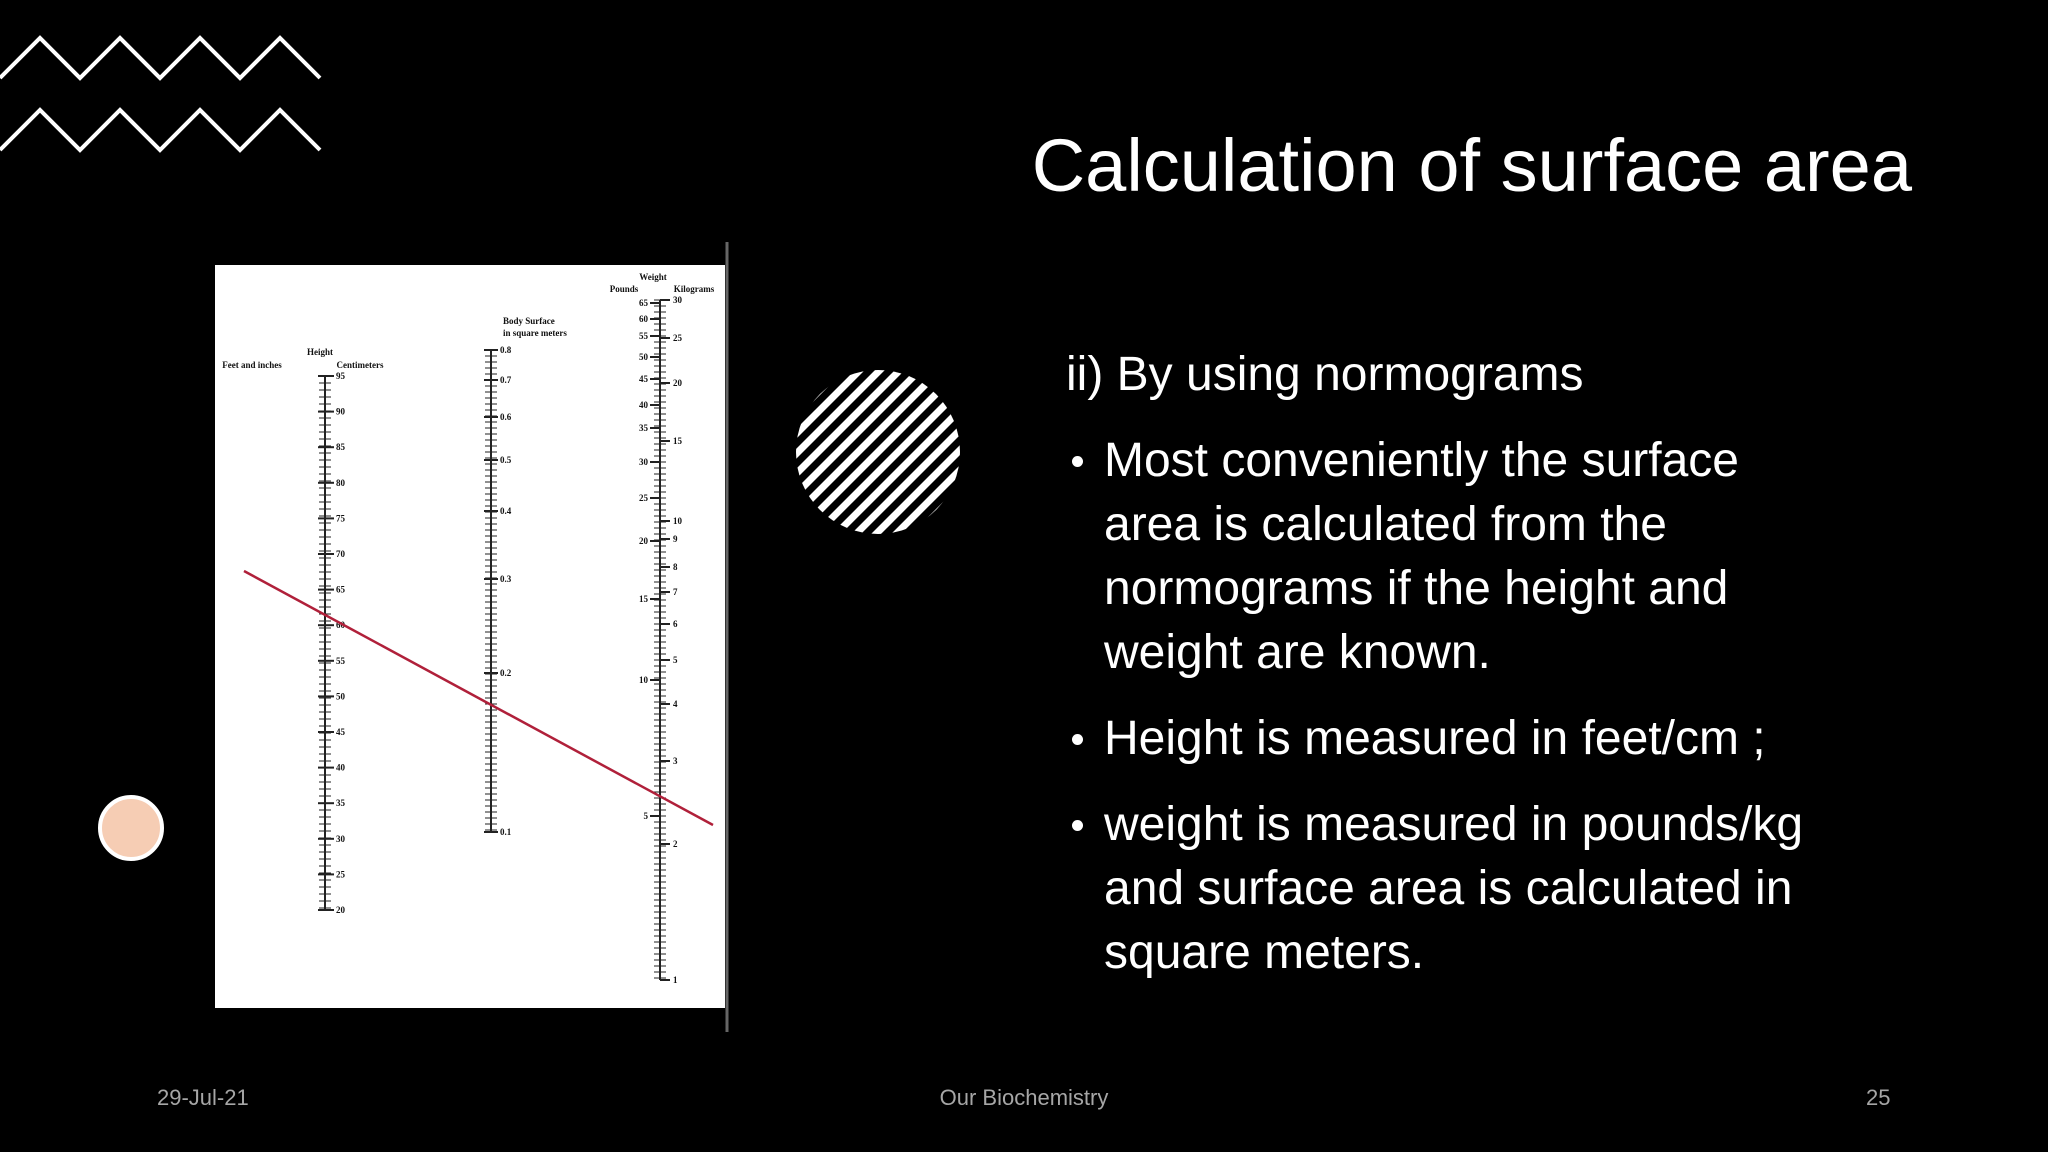 The width and height of the screenshot is (2048, 1152). What do you see at coordinates (341, 376) in the screenshot?
I see `nomogram-label: 95` at bounding box center [341, 376].